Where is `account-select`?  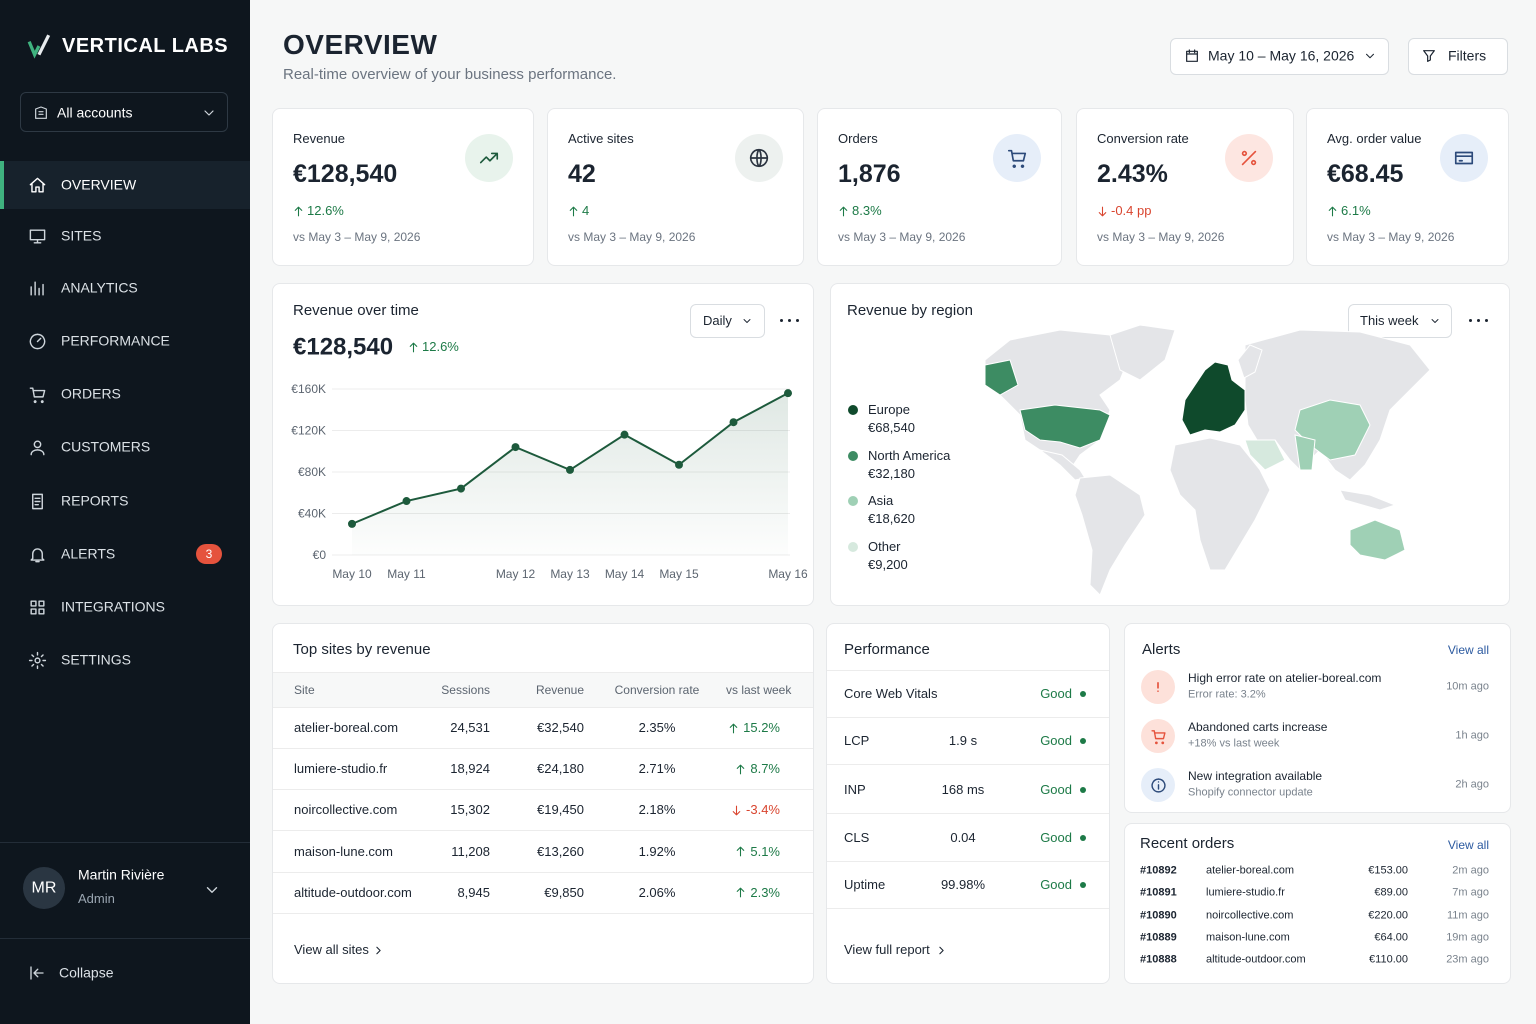 account-select is located at coordinates (124, 112).